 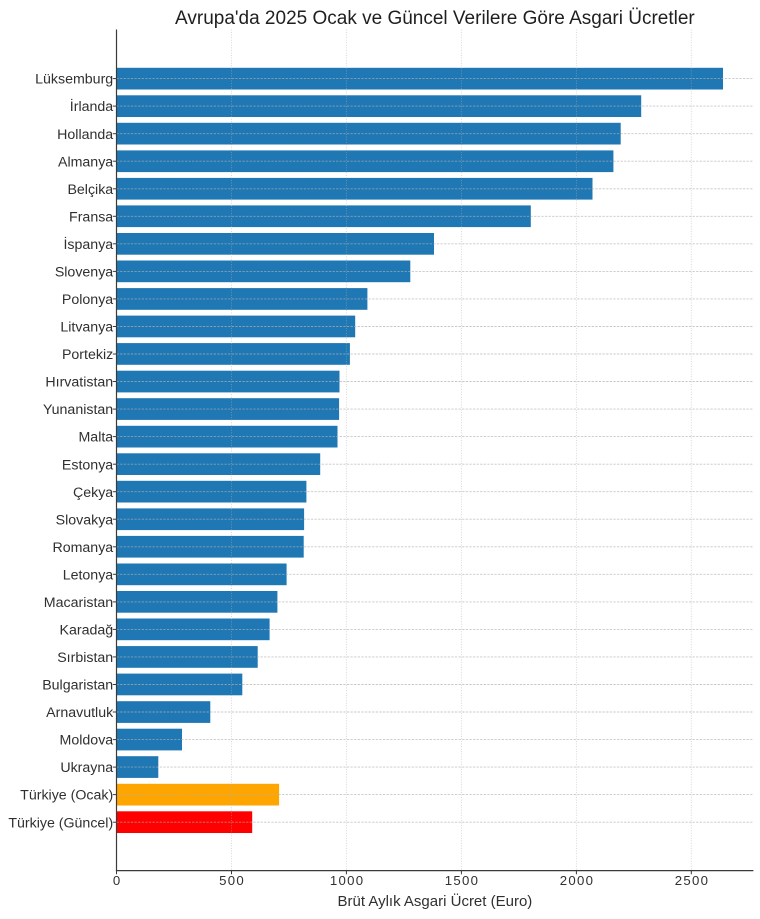 I want to click on svg-text: Arnavutluk, so click(x=80, y=713).